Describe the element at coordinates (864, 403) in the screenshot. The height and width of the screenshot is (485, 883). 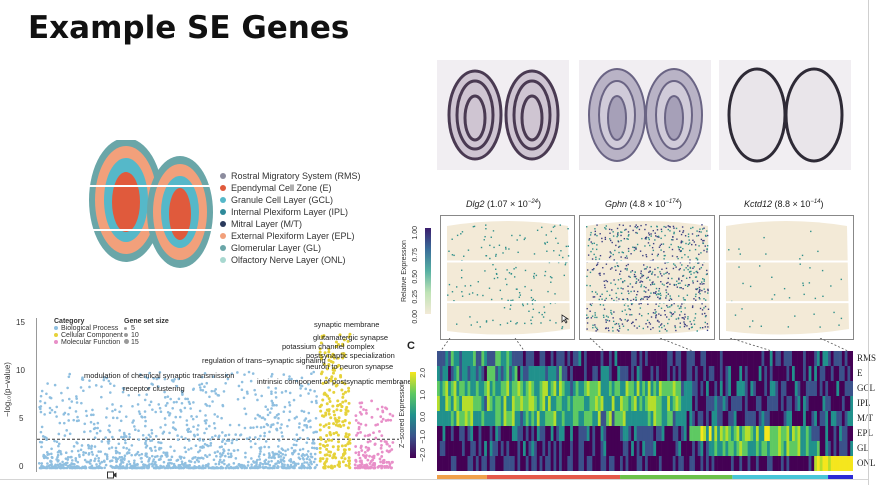
I see `row-label-ipl: IPL` at that location.